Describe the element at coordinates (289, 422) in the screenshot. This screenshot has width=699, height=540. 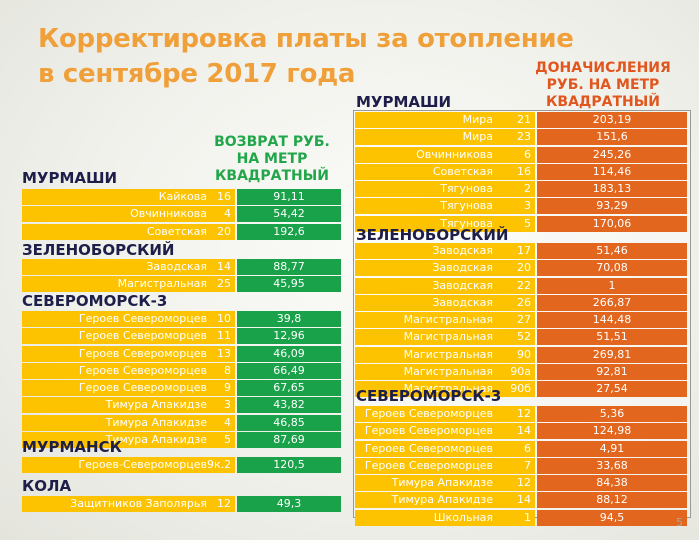
I see `amount-cell: 46,85` at that location.